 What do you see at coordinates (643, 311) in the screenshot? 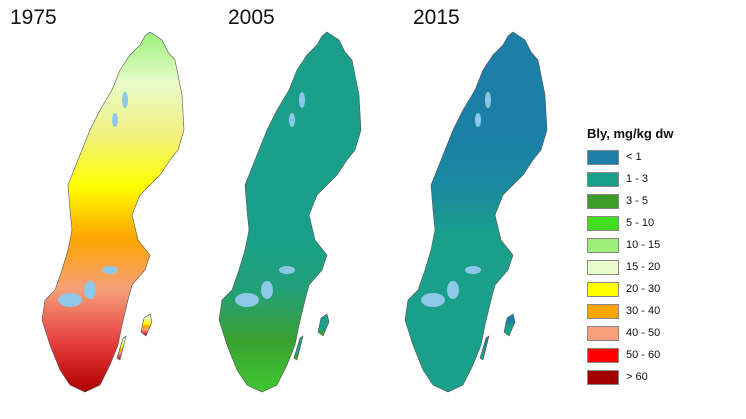
I see `legend-label: 30 - 40` at bounding box center [643, 311].